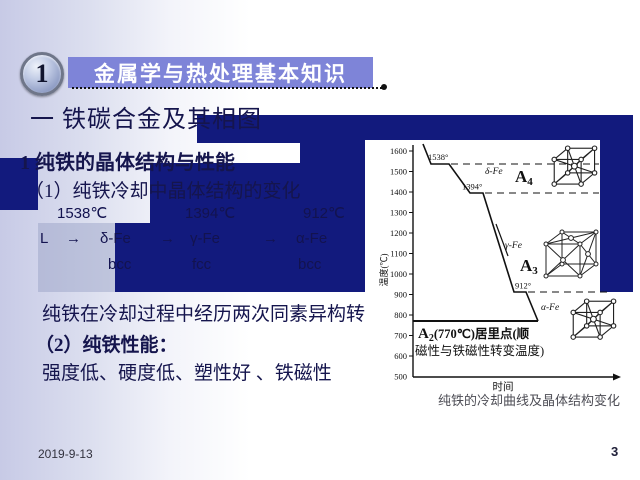 Image resolution: width=640 pixels, height=480 pixels. I want to click on label-alpha-fe: α-Fe, so click(550, 308).